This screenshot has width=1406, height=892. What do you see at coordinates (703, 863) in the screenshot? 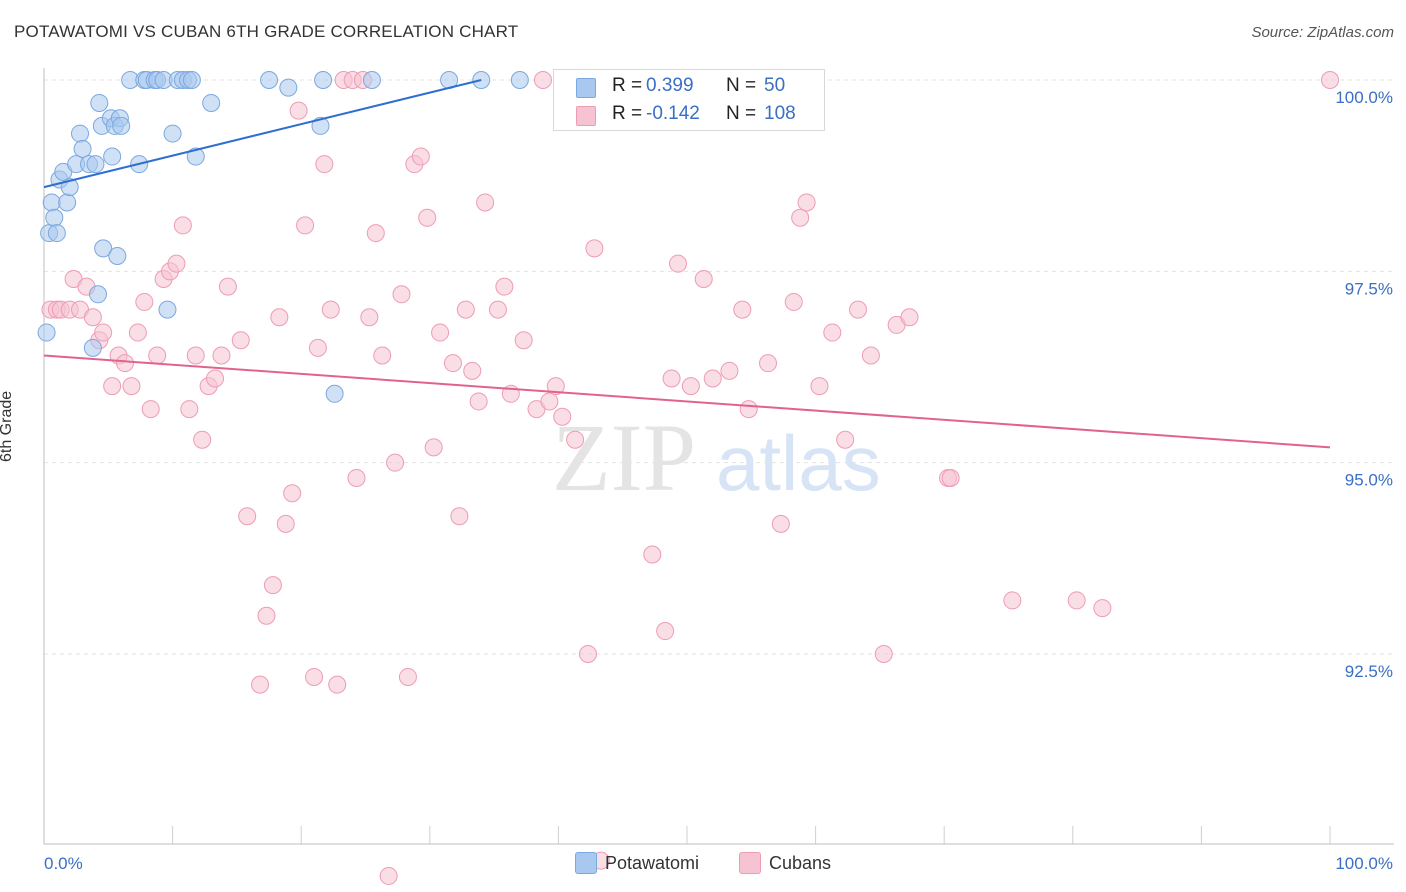
I see `legend: Potawatomi Cubans` at bounding box center [703, 863].